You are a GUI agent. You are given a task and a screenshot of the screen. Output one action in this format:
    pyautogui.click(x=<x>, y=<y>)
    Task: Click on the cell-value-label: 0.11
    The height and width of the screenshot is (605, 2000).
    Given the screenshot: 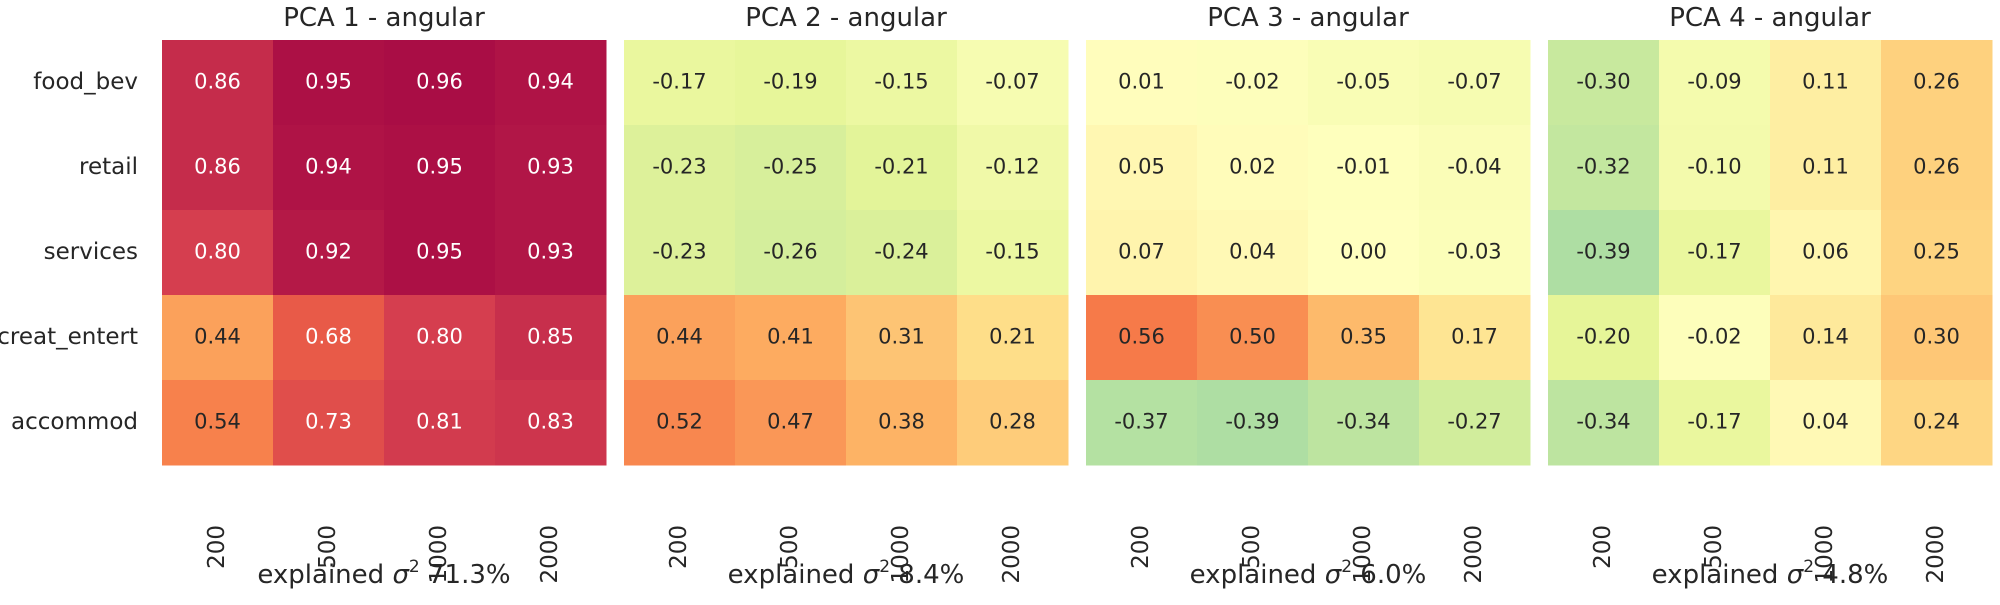 What is the action you would take?
    pyautogui.click(x=1825, y=82)
    